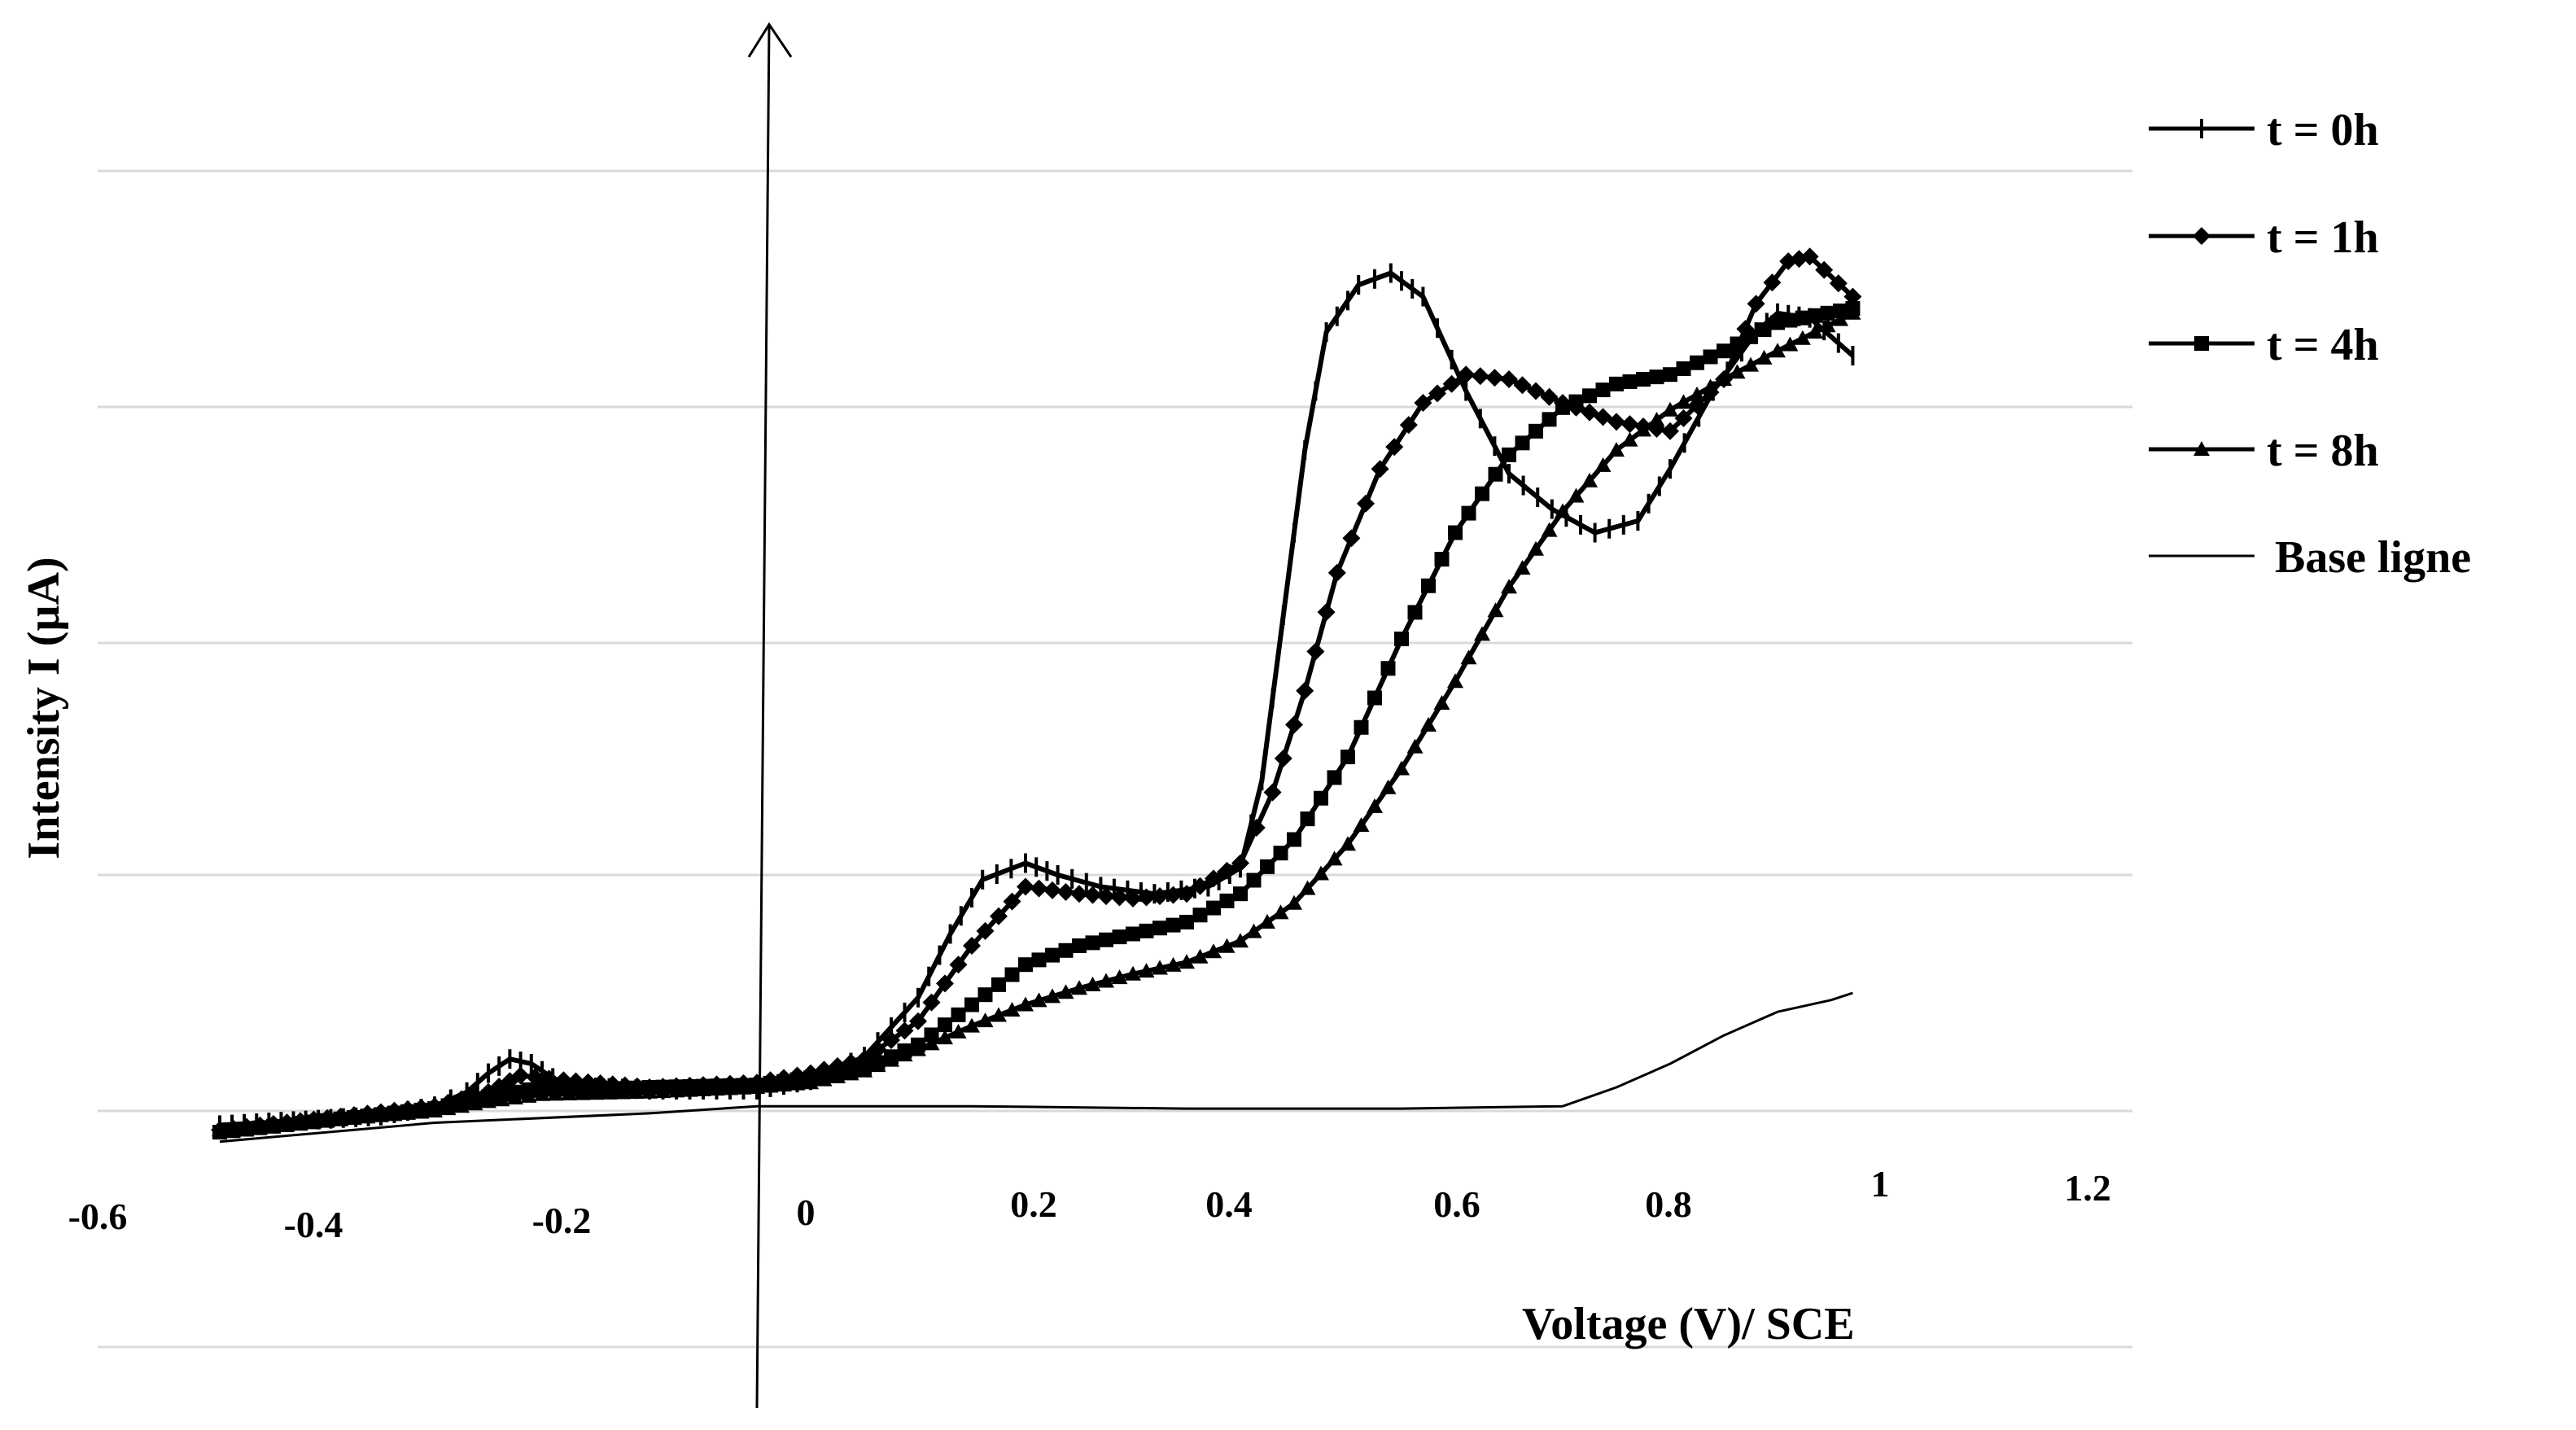 Image resolution: width=2576 pixels, height=1430 pixels. What do you see at coordinates (2323, 130) in the screenshot?
I see `legend-label: t = 0h` at bounding box center [2323, 130].